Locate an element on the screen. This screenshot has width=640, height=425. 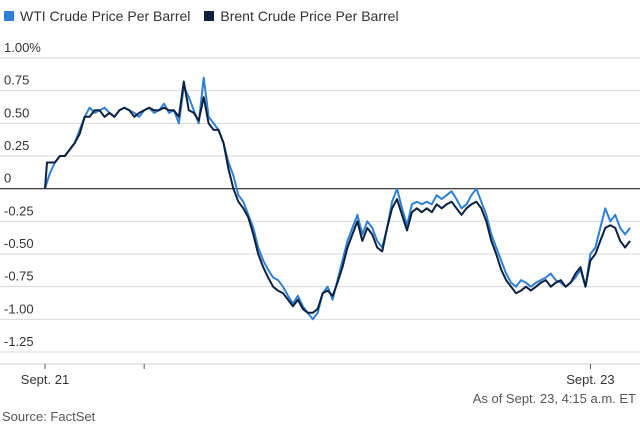
y-tick-label-6: -0.50 is located at coordinates (19, 243).